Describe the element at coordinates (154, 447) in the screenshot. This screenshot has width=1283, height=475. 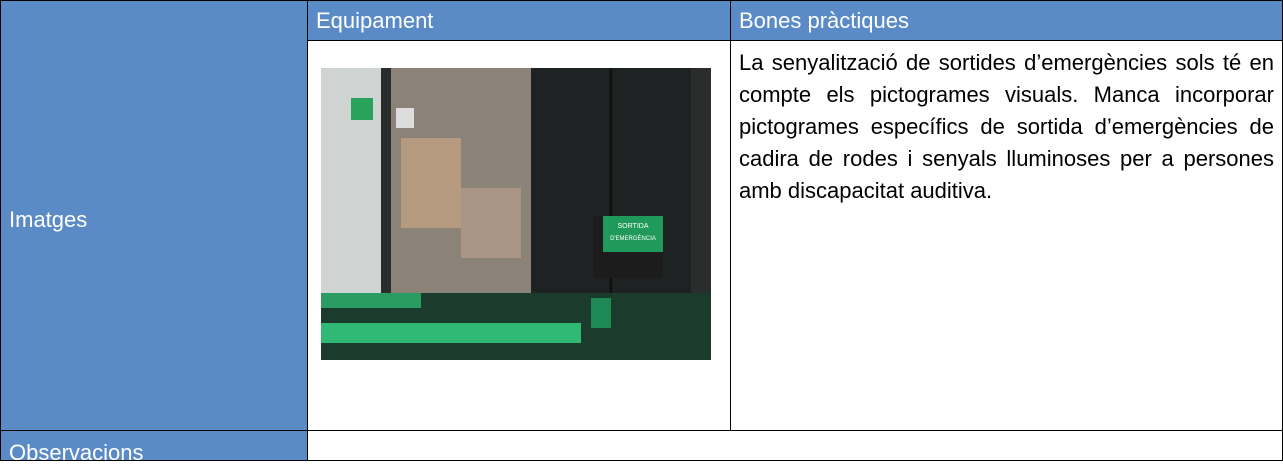
I see `row-label: Observacions` at that location.